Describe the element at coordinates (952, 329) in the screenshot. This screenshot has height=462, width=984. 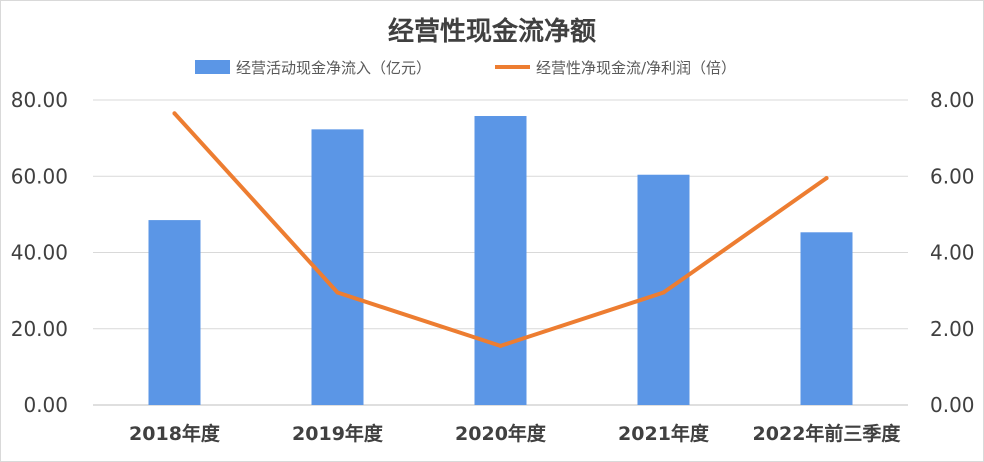
I see `right-tick-label: 2.00` at that location.